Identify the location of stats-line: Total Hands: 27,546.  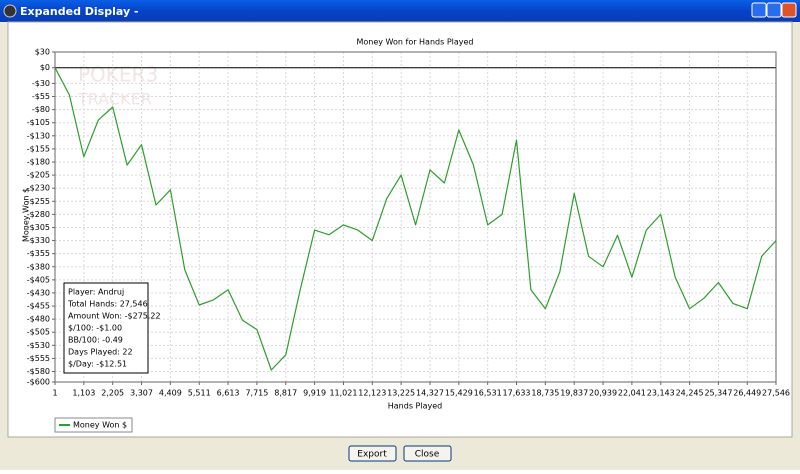
(107, 304).